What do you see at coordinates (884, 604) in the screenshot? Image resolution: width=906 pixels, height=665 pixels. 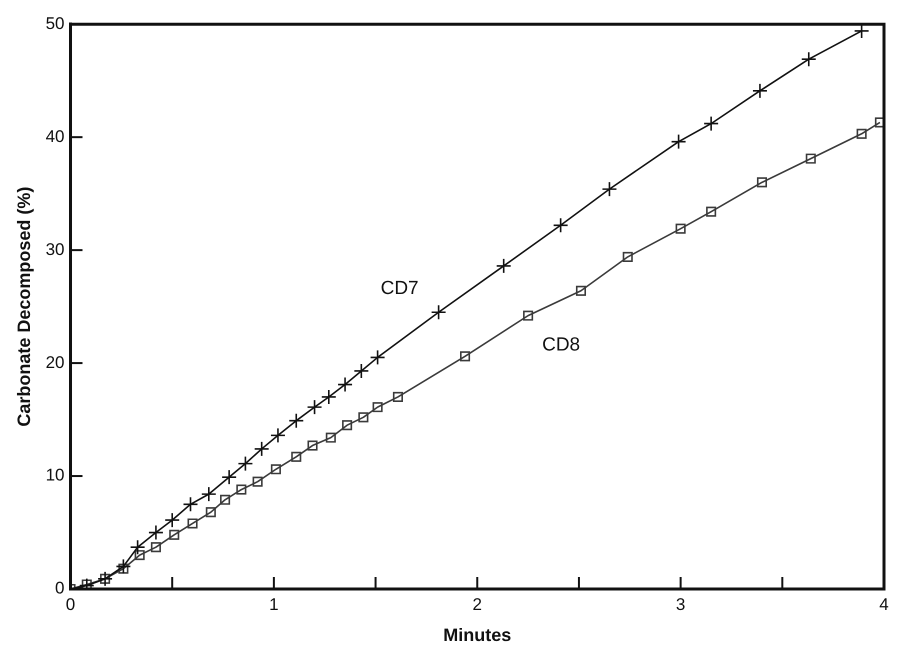 I see `x-tick-label: 4` at bounding box center [884, 604].